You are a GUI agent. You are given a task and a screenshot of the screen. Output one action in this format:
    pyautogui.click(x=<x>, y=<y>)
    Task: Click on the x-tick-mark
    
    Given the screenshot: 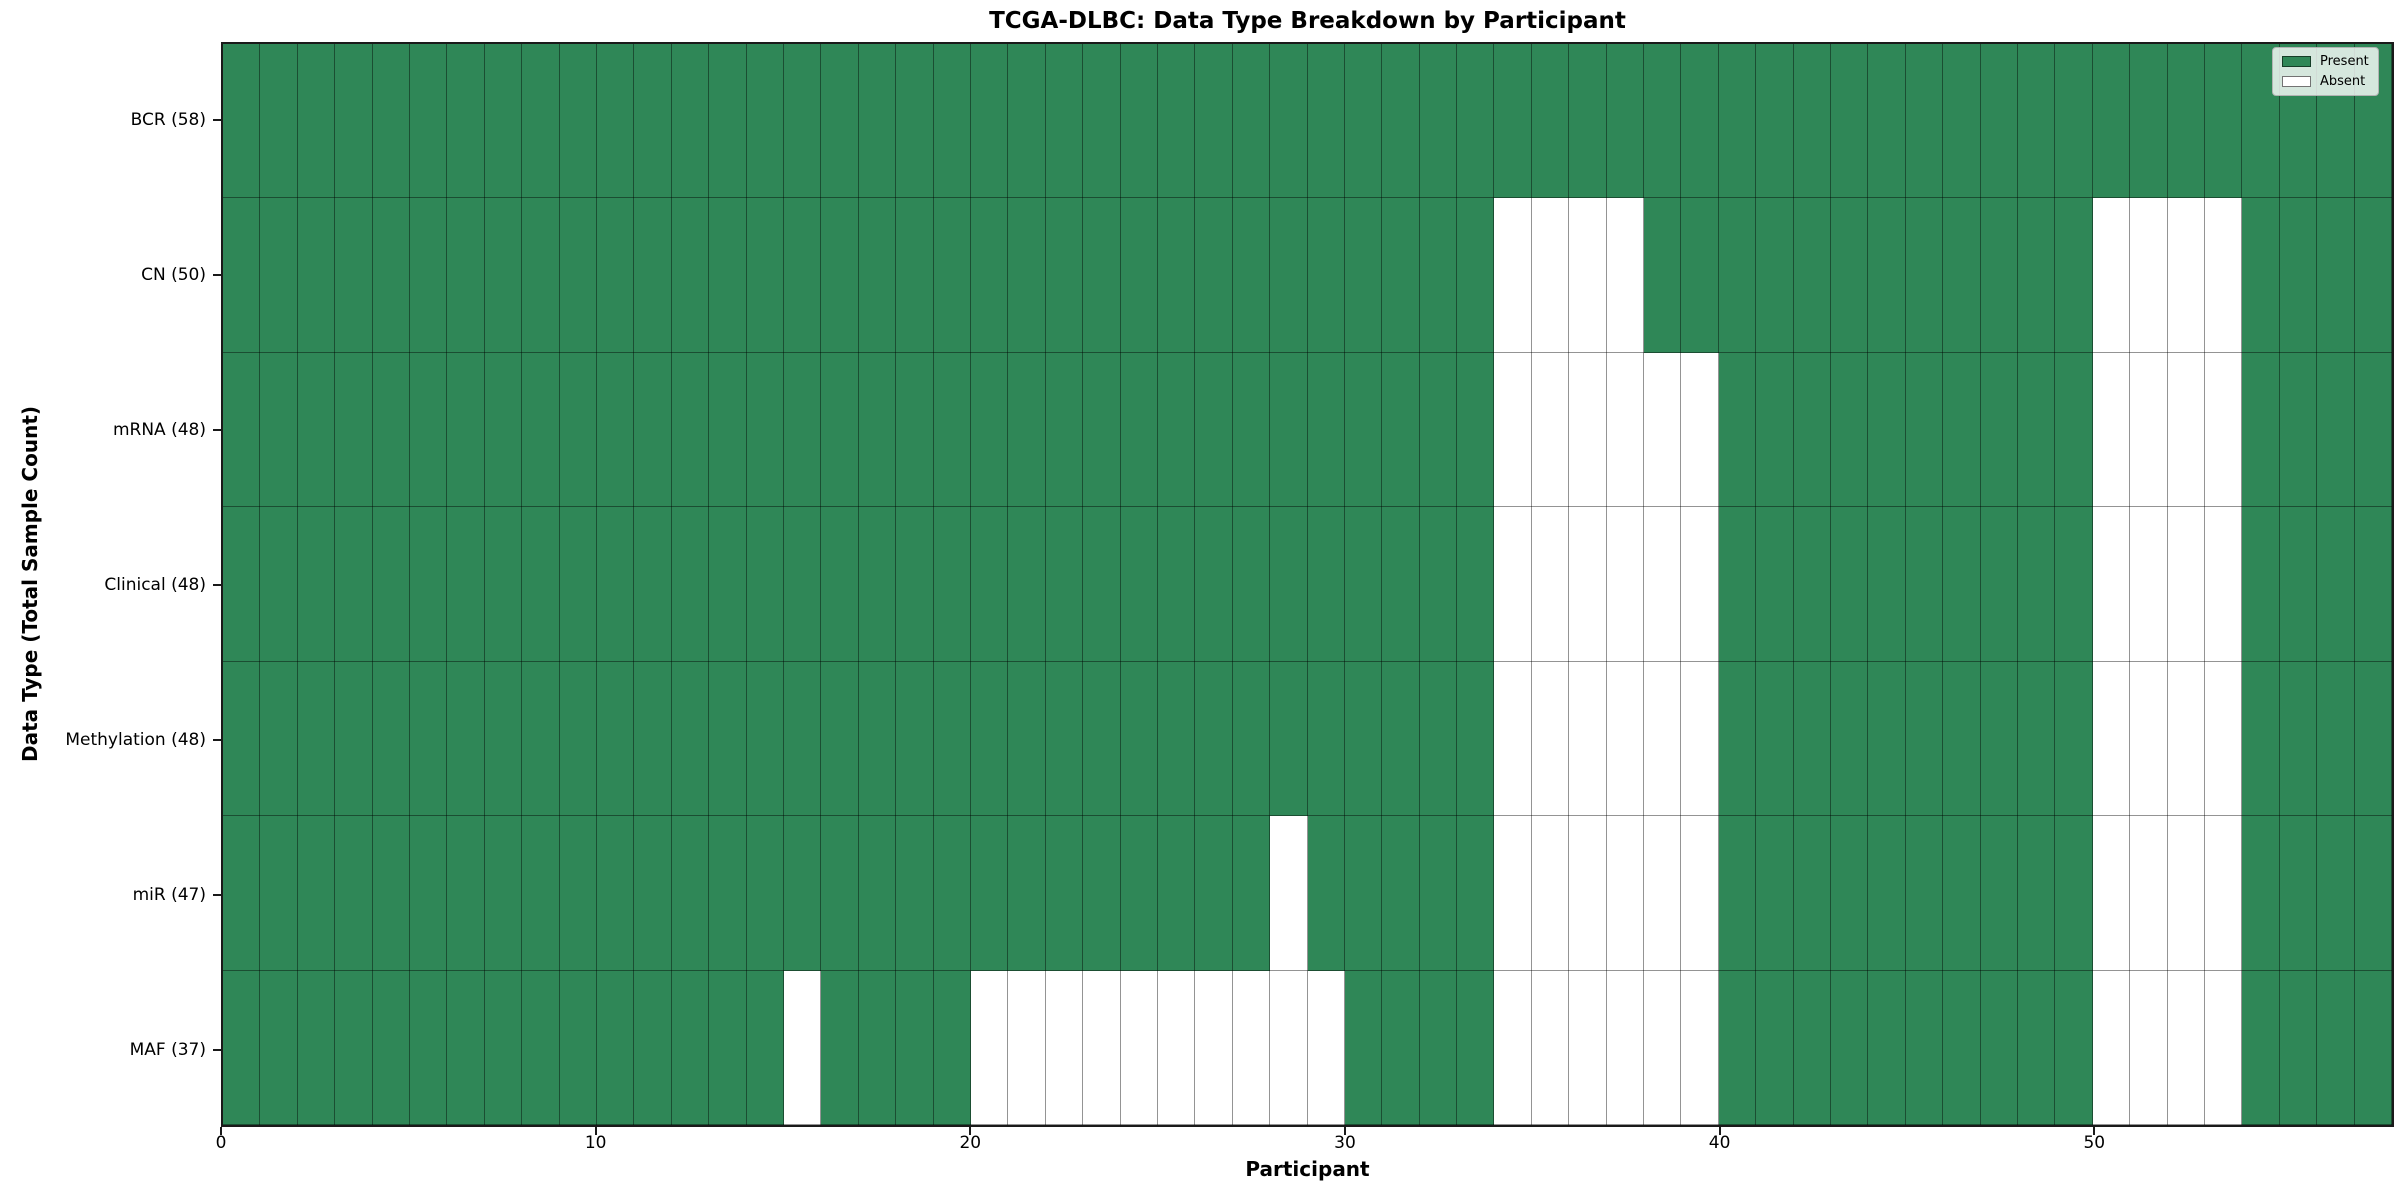 What is the action you would take?
    pyautogui.click(x=970, y=1131)
    